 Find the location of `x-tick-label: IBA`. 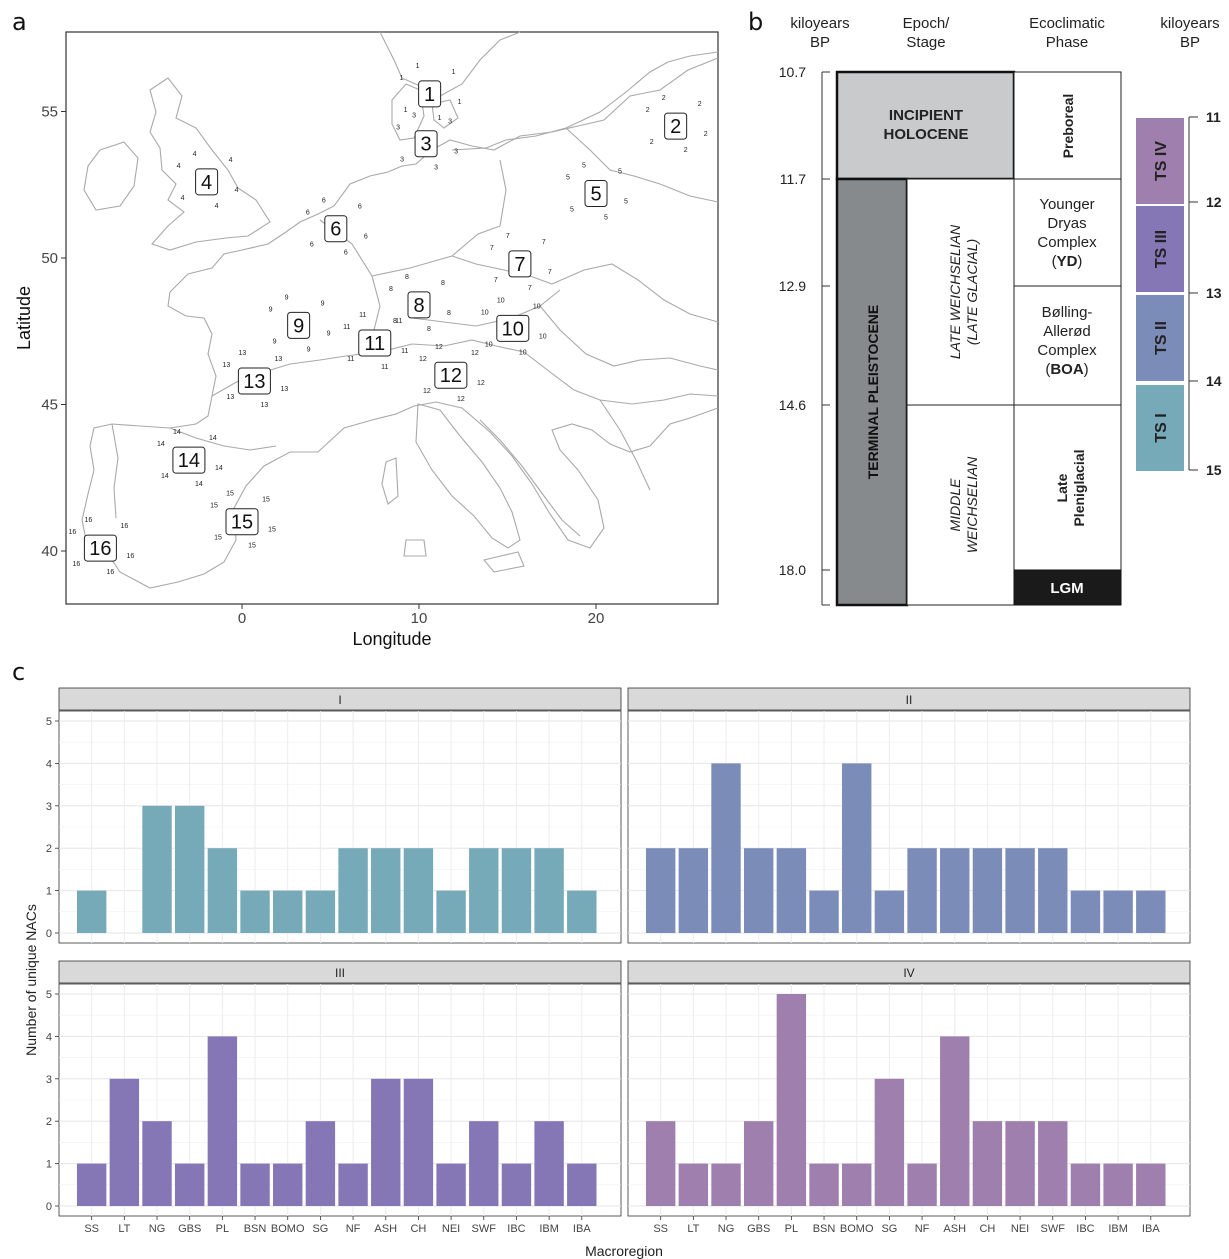

x-tick-label: IBA is located at coordinates (582, 1229).